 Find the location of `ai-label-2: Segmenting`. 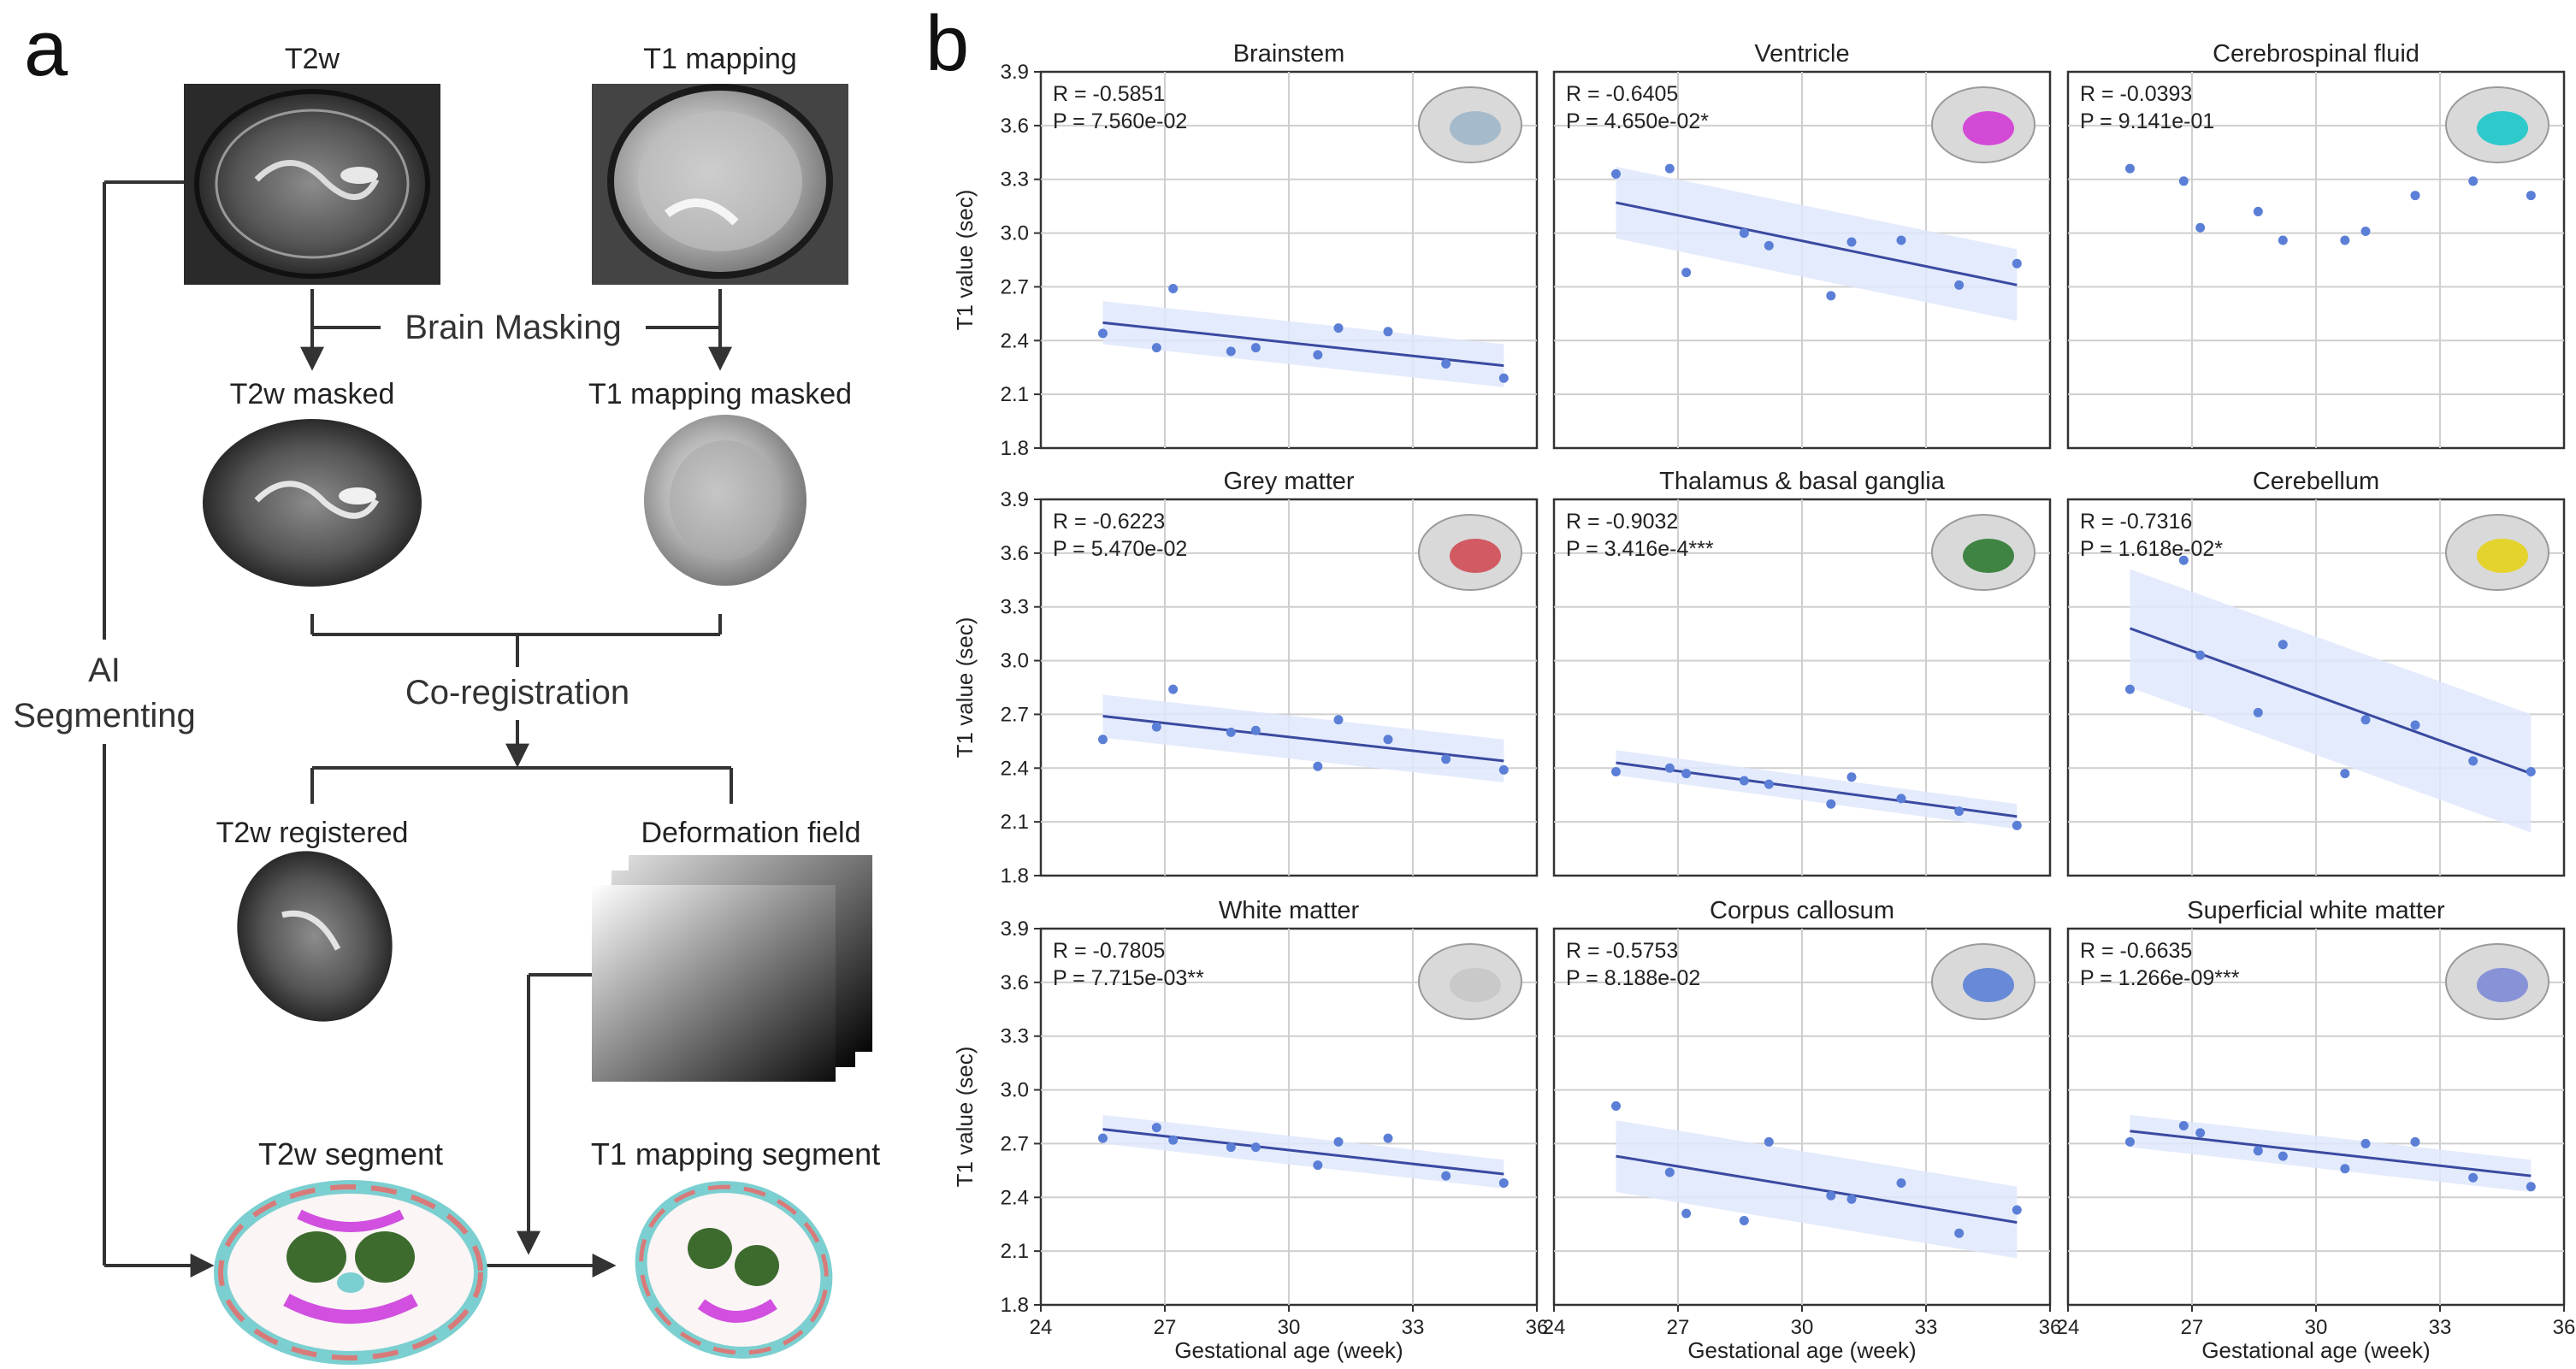

ai-label-2: Segmenting is located at coordinates (104, 716).